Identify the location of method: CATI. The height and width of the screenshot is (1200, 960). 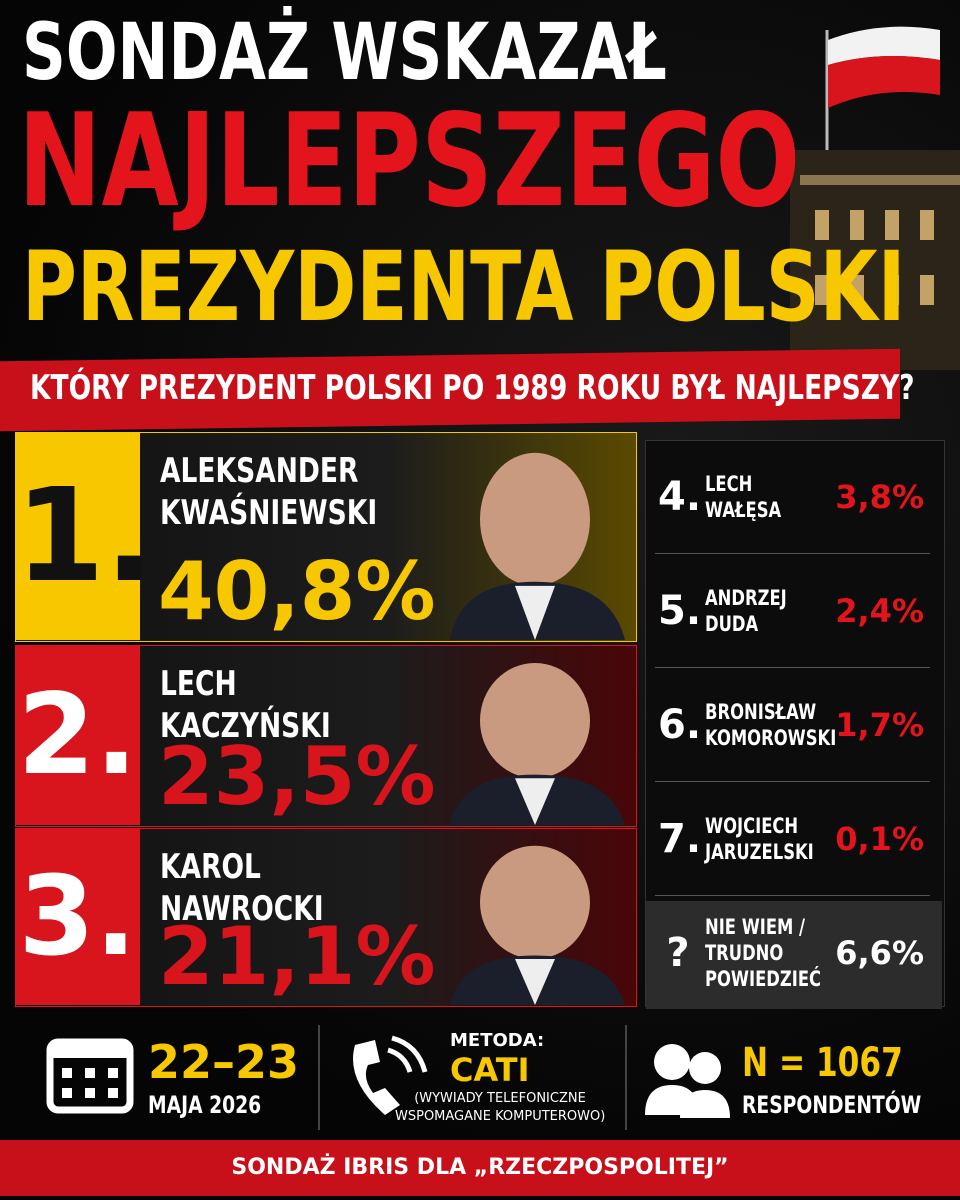
(490, 1070).